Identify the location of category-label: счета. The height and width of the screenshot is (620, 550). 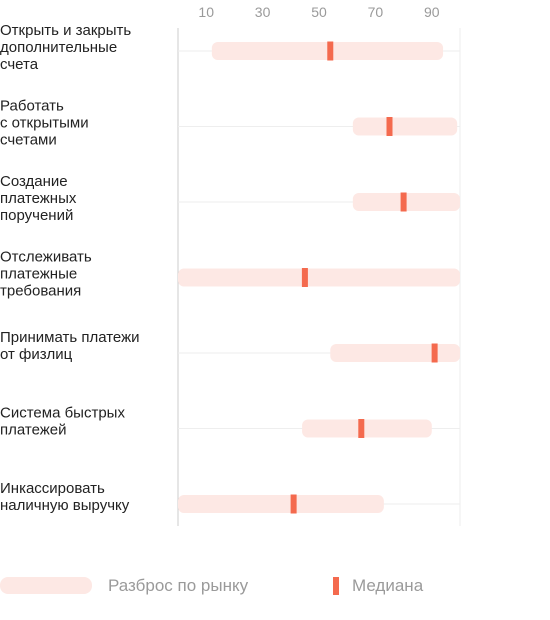
(19, 64).